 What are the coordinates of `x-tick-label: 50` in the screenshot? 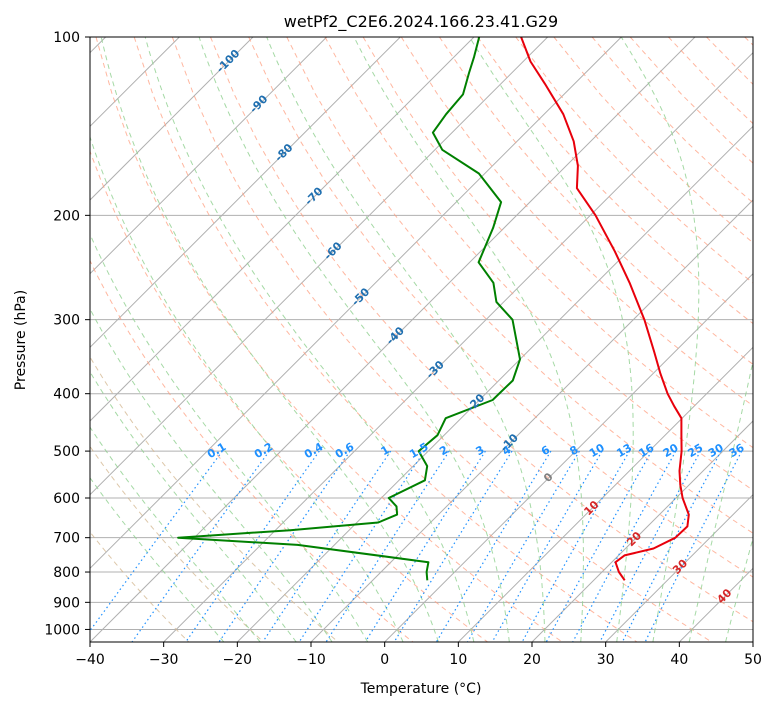 It's located at (753, 660).